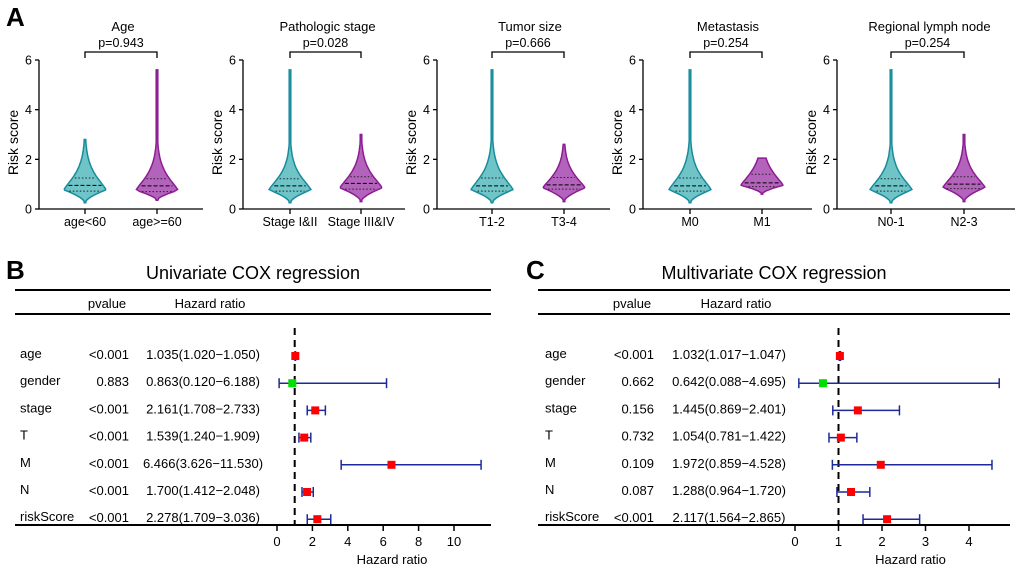  I want to click on row-hazard-ratio: 1.032(1.017−1.047), so click(729, 354).